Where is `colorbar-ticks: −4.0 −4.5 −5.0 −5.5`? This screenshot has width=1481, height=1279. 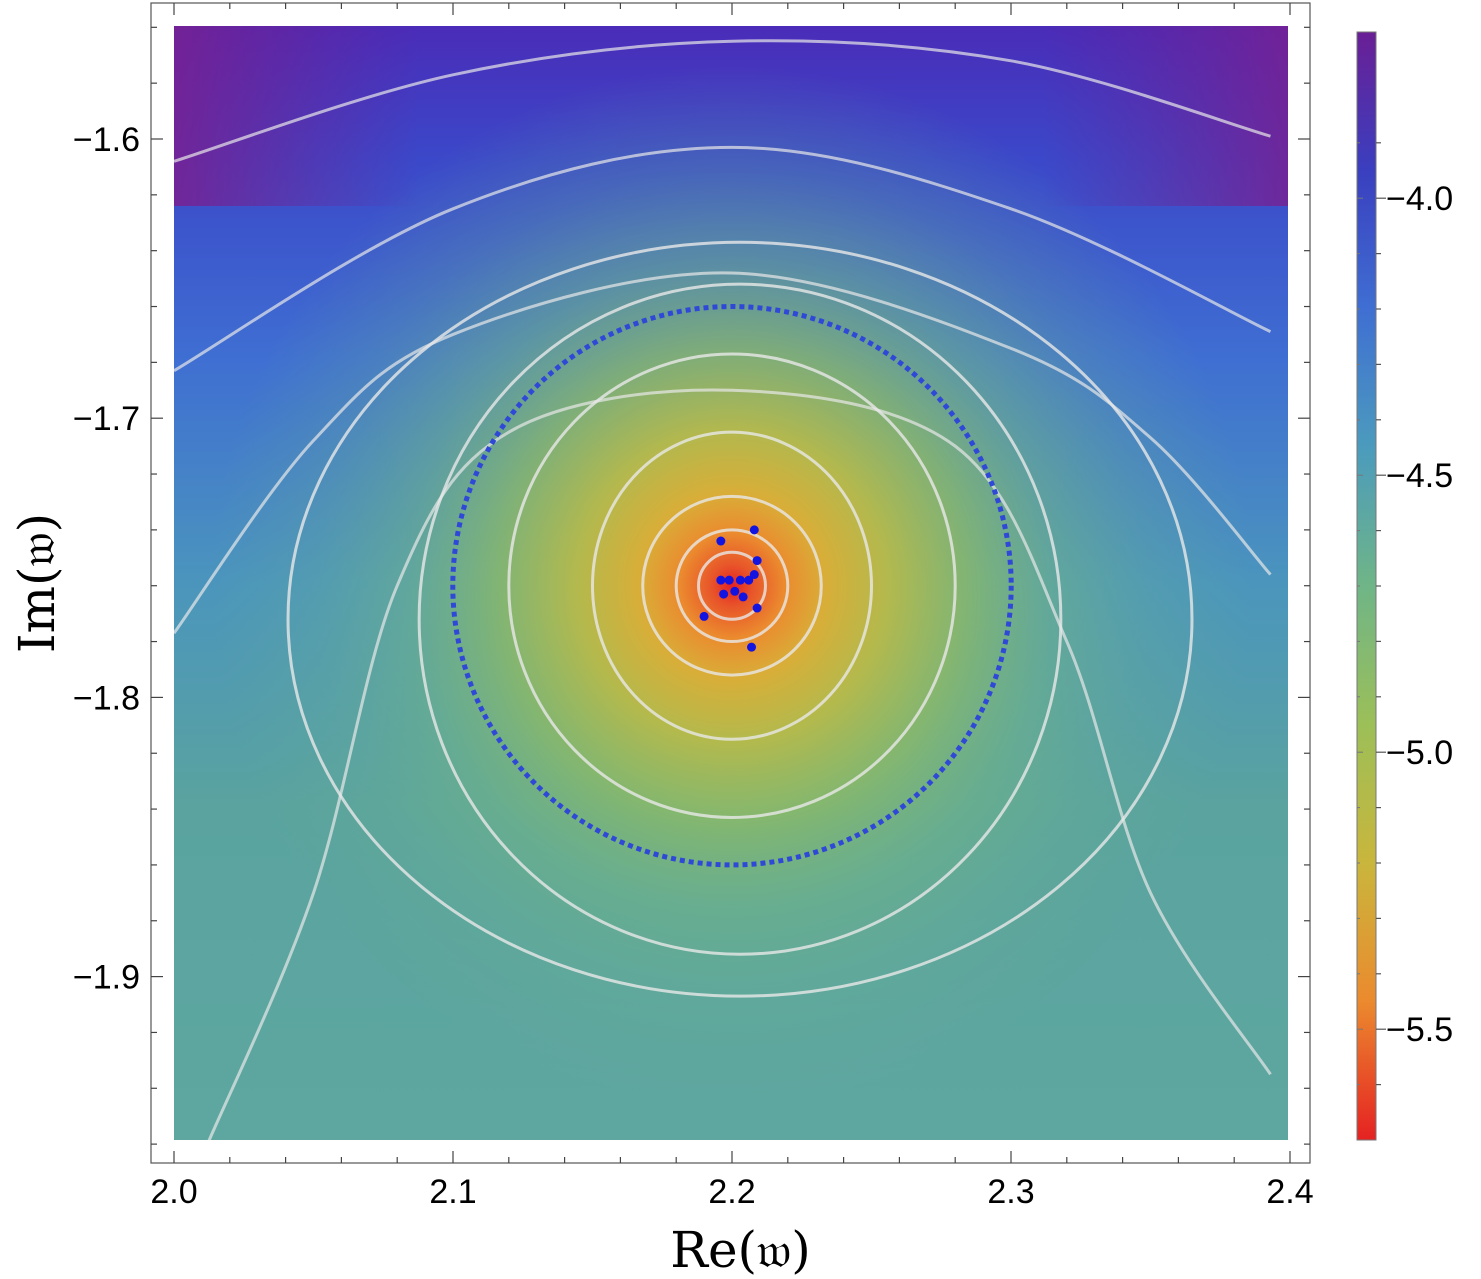
colorbar-ticks: −4.0 −4.5 −5.0 −5.5 is located at coordinates (1405, 614).